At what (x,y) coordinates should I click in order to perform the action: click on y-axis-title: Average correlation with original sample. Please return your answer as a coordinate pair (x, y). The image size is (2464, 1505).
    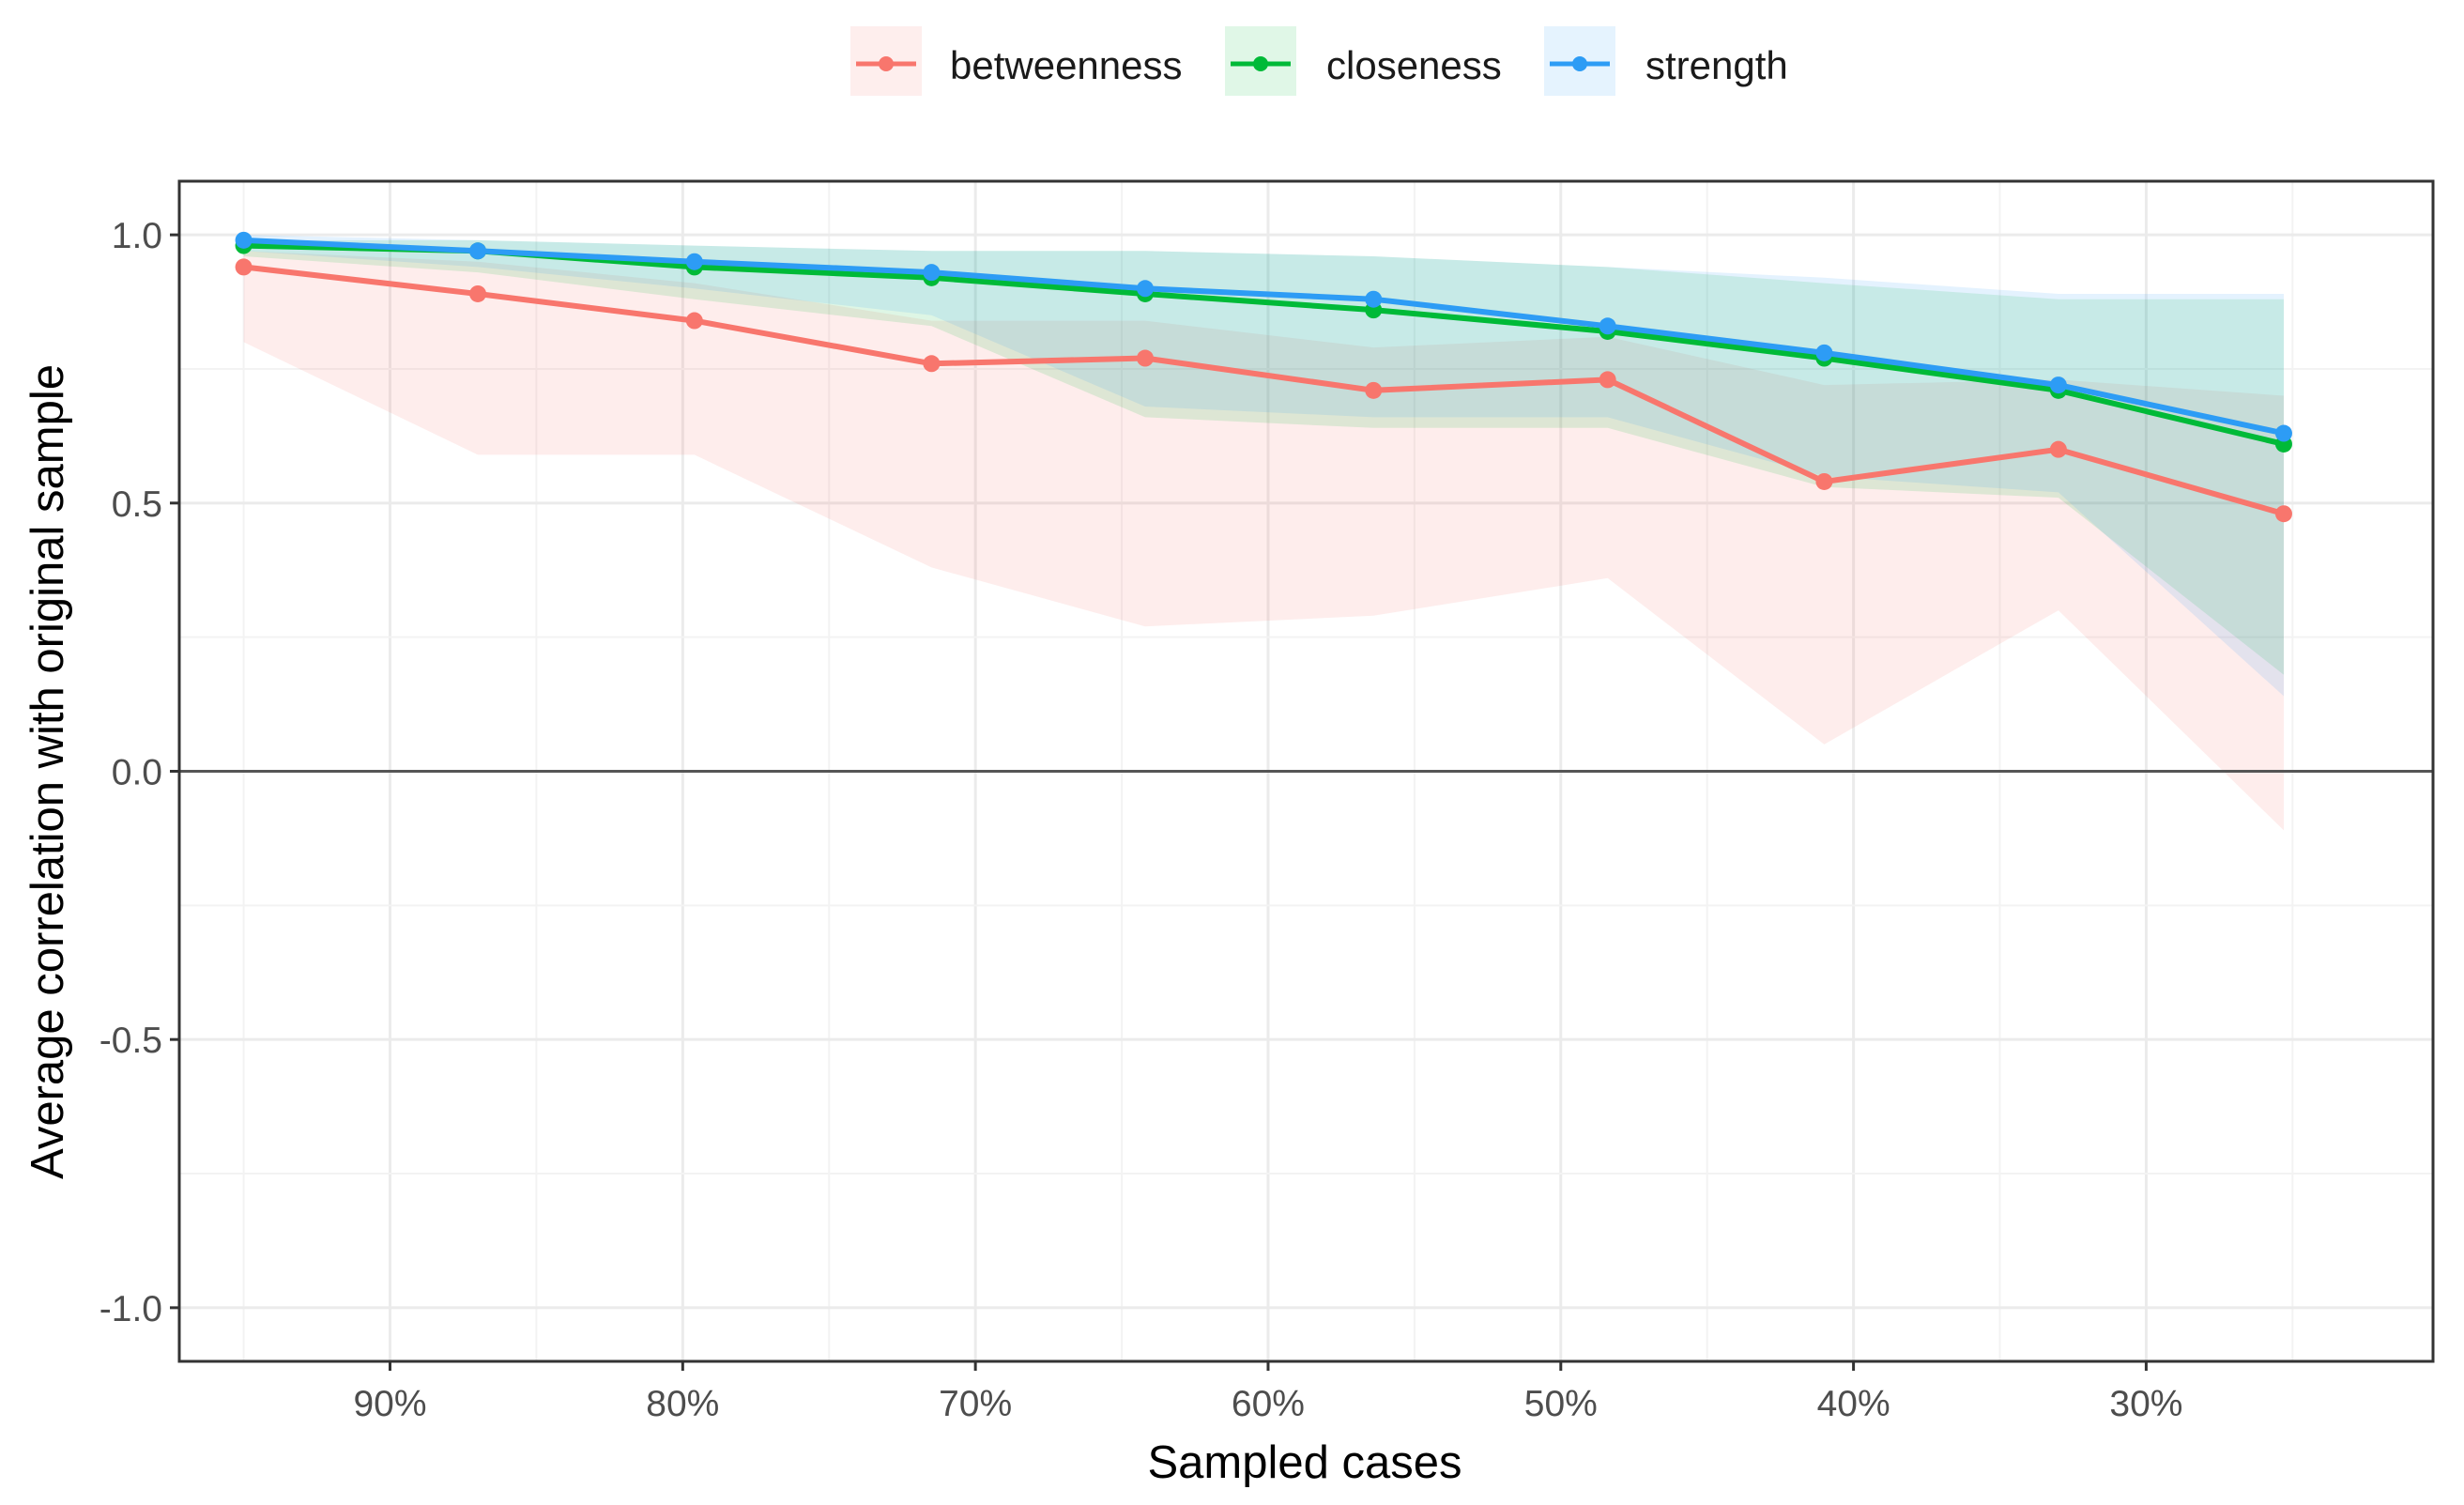
    Looking at the image, I should click on (48, 771).